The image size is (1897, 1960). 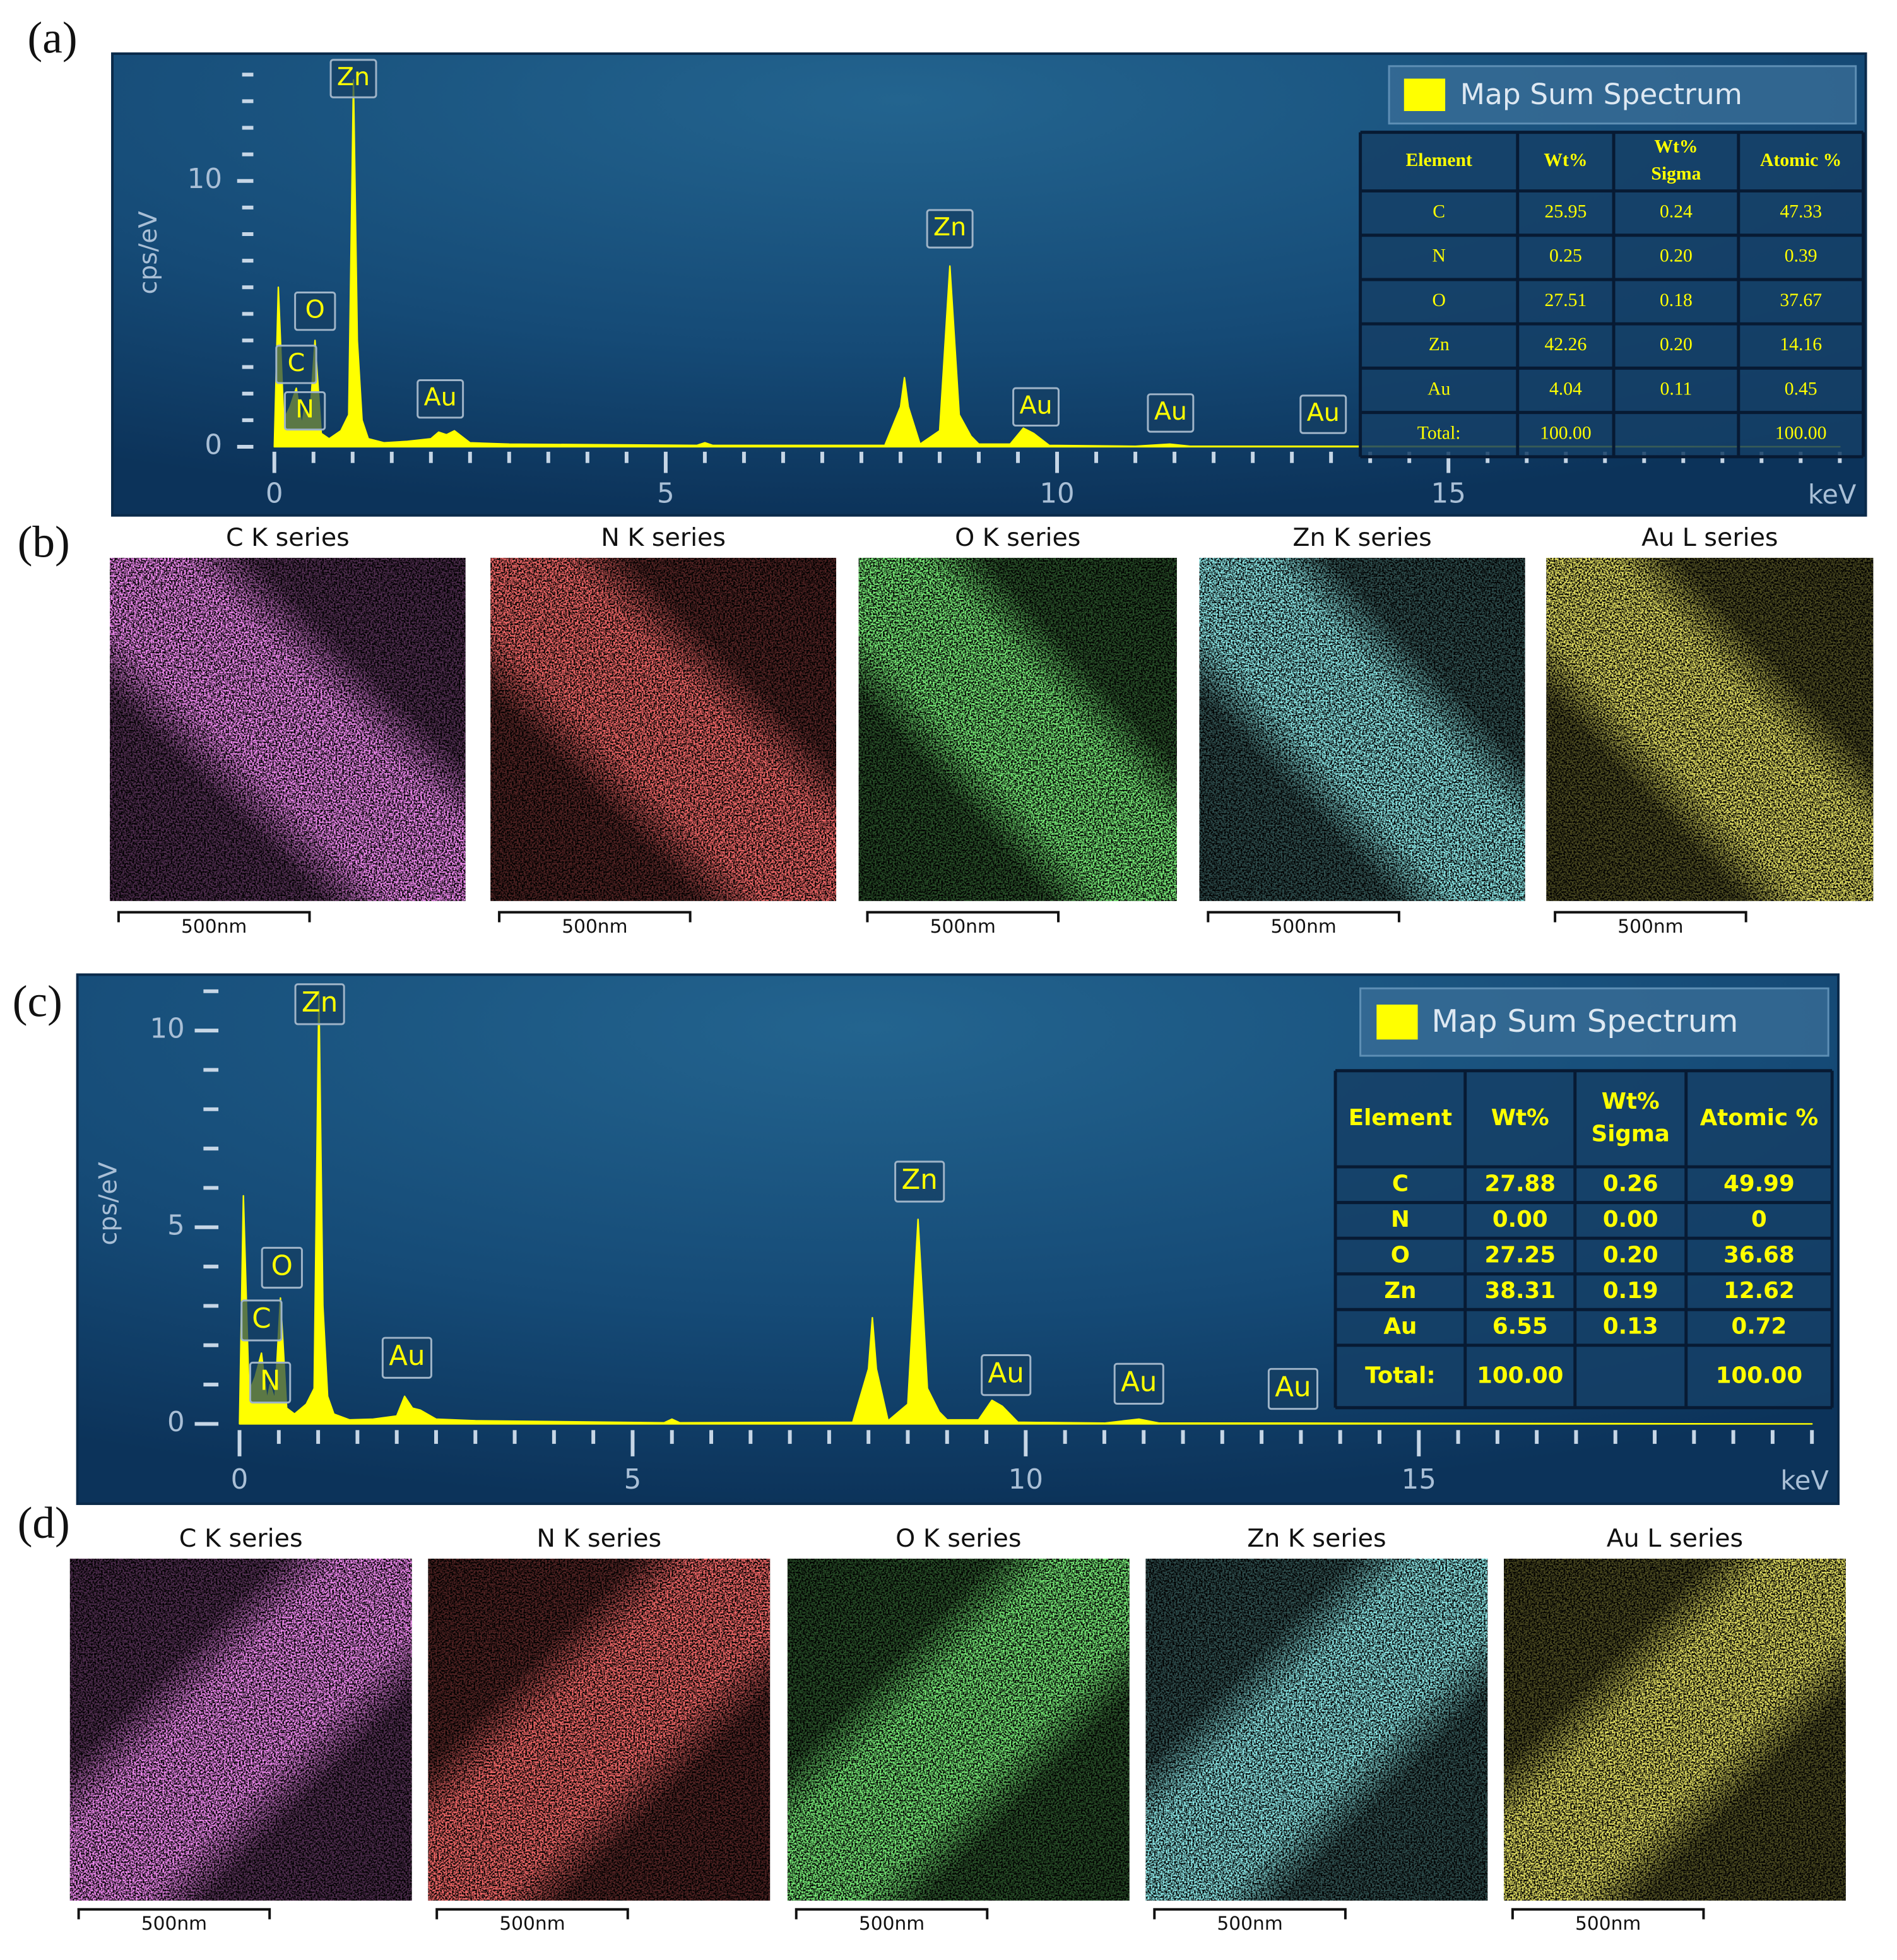 I want to click on table-cell: 47.33, so click(x=1801, y=211).